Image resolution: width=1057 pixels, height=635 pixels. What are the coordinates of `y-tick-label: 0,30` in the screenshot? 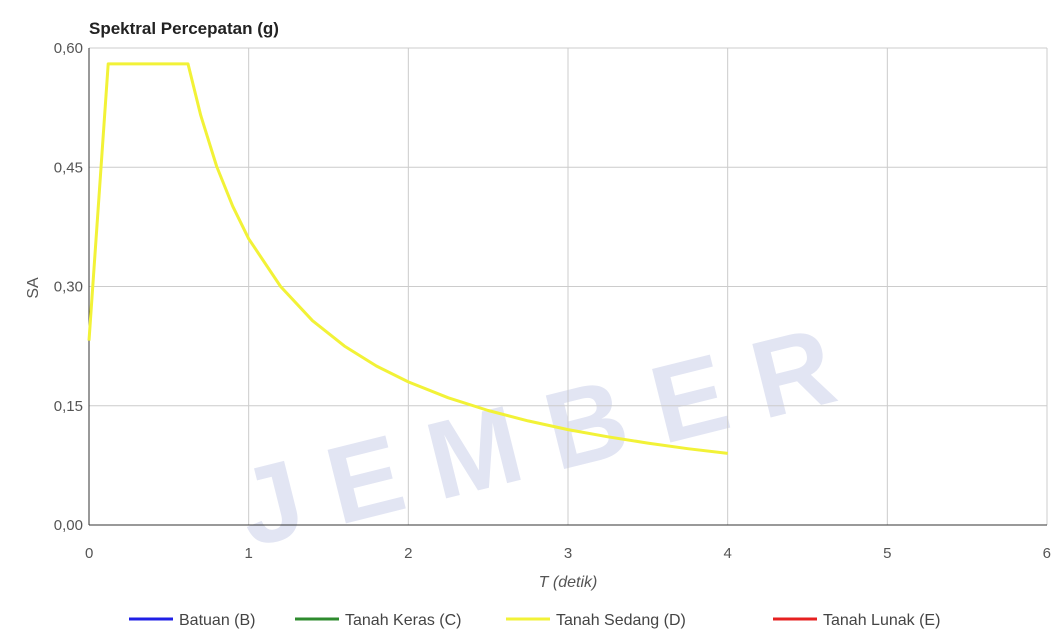 It's located at (68, 287).